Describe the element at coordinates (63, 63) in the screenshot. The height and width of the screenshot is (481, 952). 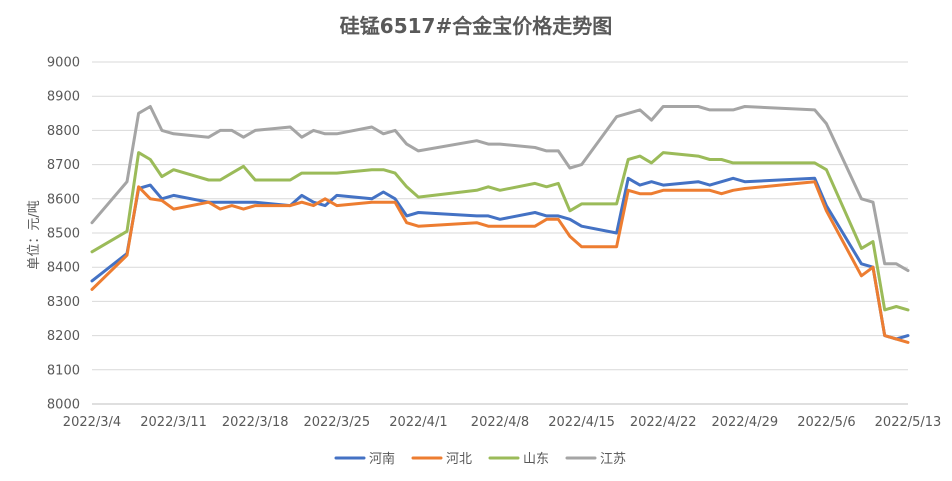
I see `y-tick-label: 9000` at that location.